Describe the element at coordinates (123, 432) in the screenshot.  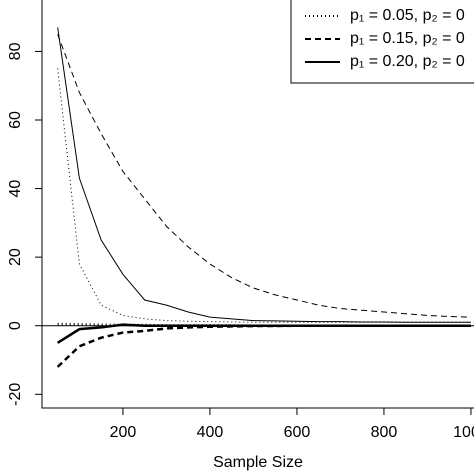
I see `x-tick-label: 200` at that location.